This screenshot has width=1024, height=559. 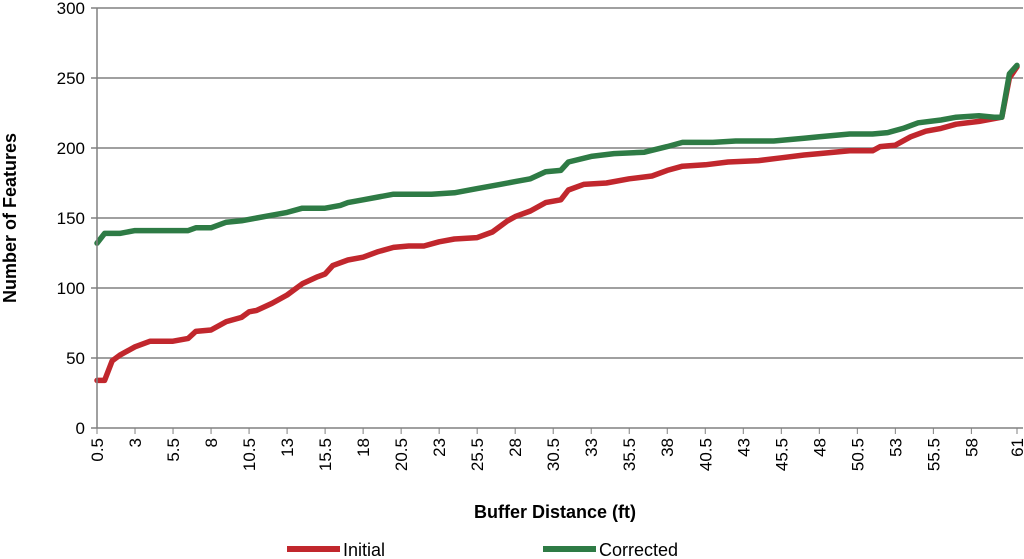 I want to click on x-tick-label: 0.5, so click(x=97, y=450).